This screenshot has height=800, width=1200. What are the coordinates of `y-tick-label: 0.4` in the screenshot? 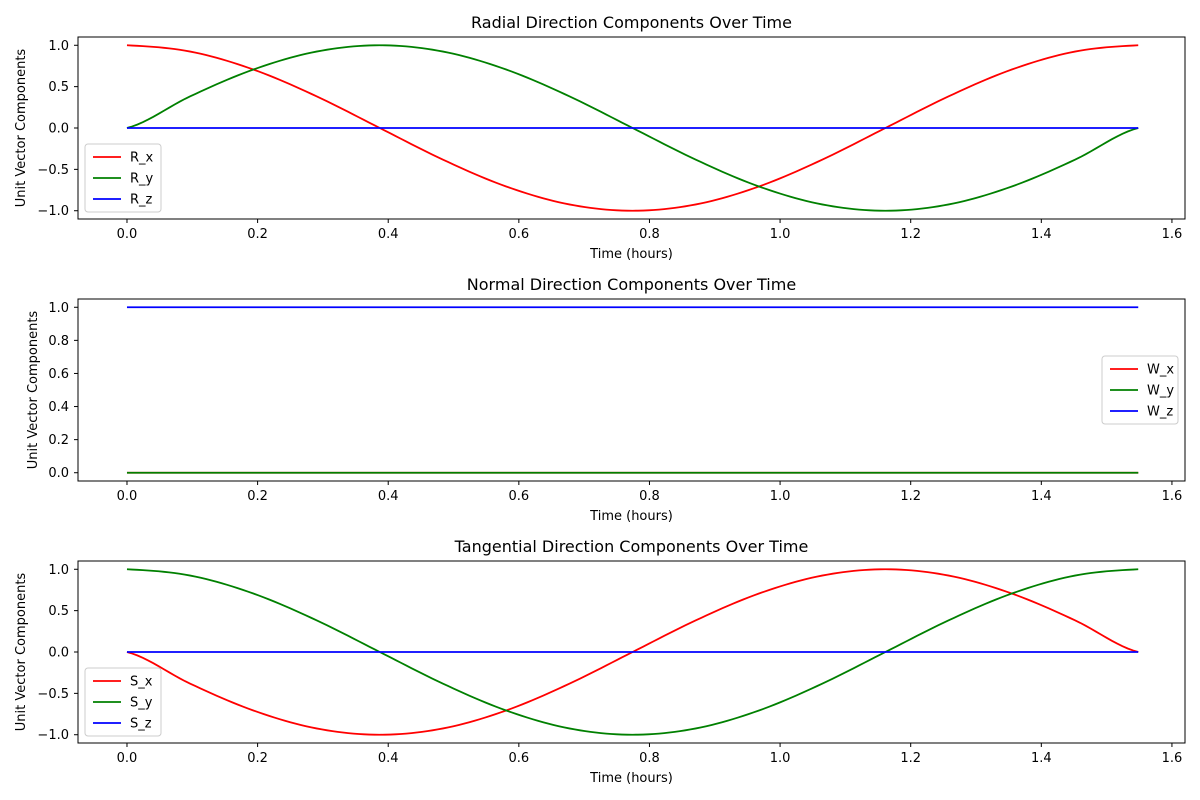 It's located at (58, 407).